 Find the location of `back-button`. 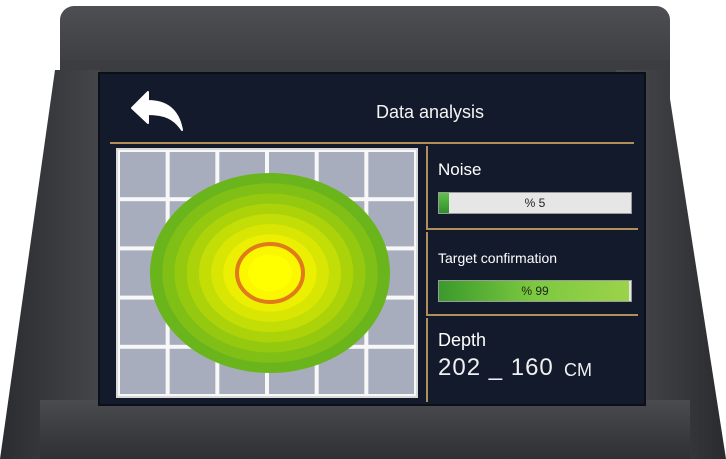

back-button is located at coordinates (157, 112).